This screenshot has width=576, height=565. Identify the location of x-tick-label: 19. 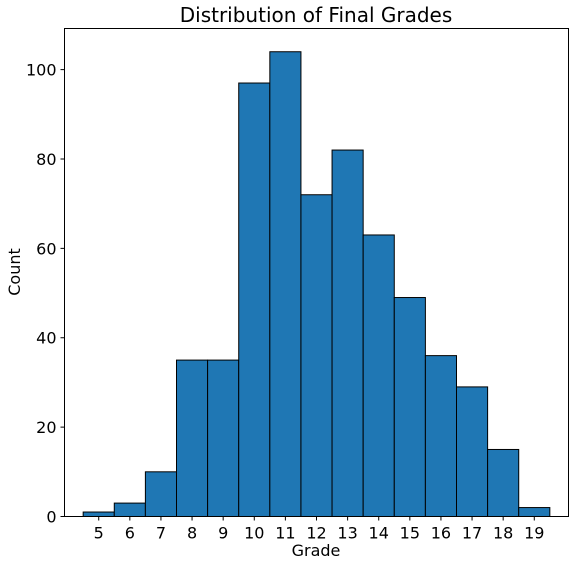
(534, 533).